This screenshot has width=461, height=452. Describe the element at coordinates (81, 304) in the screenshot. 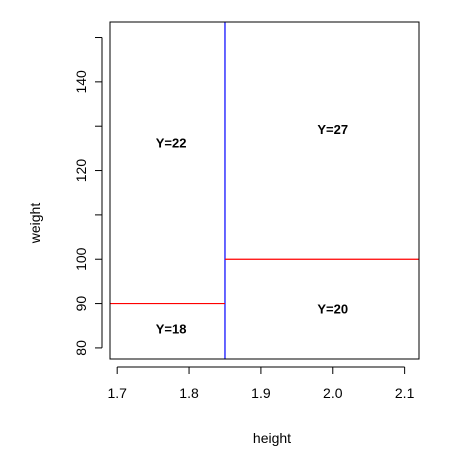

I see `y-tick-label: 90` at that location.